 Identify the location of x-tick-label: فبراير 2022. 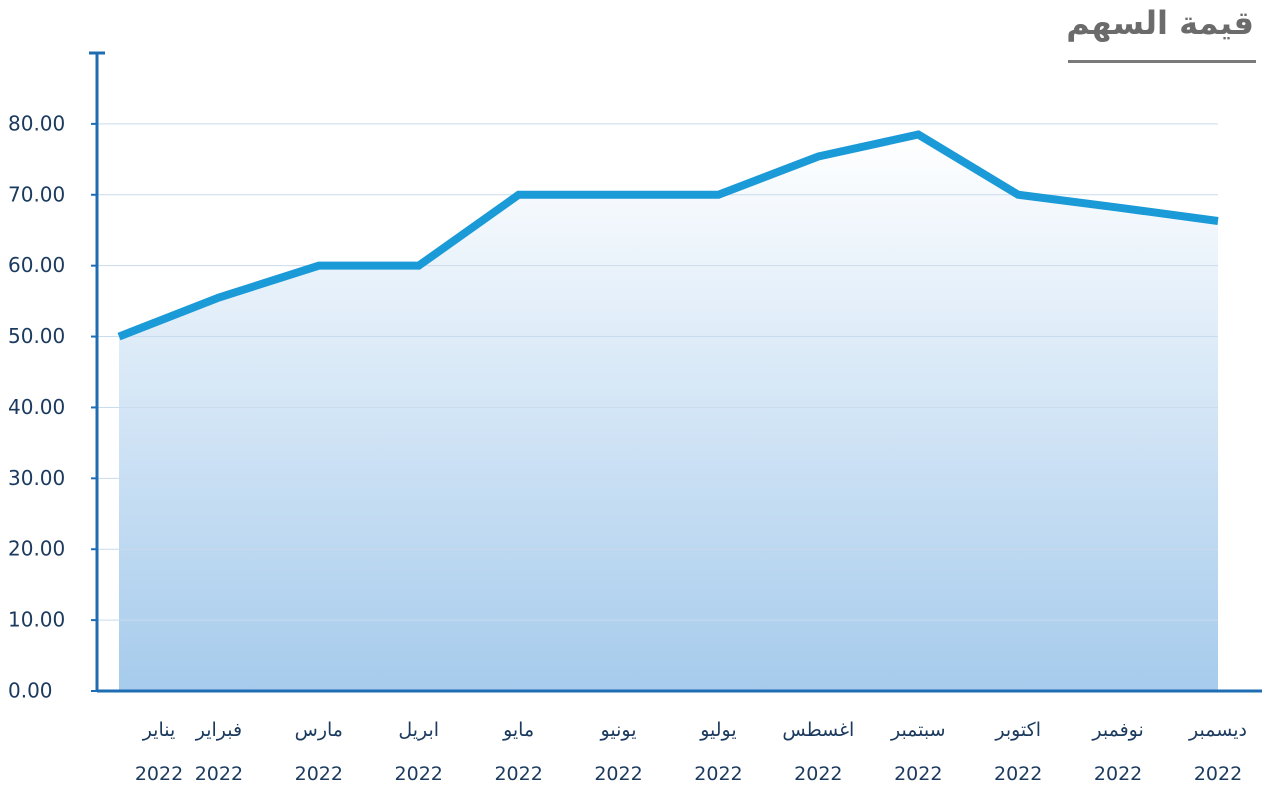
(219, 752).